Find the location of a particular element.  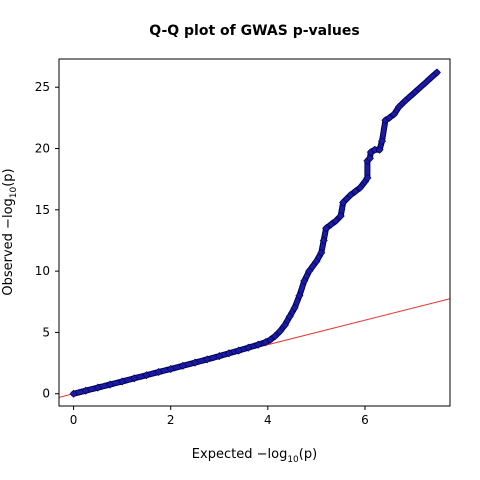

x-tick-label: 4 is located at coordinates (268, 420).